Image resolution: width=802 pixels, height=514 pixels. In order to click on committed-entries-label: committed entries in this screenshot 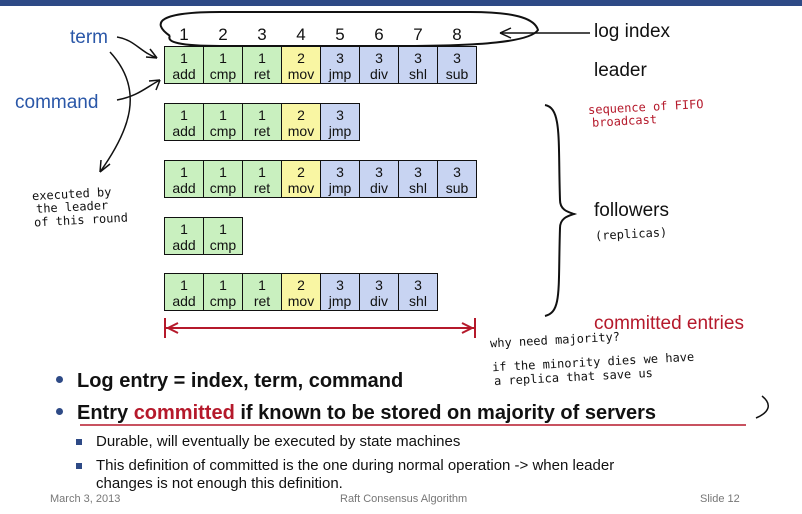, I will do `click(669, 323)`.